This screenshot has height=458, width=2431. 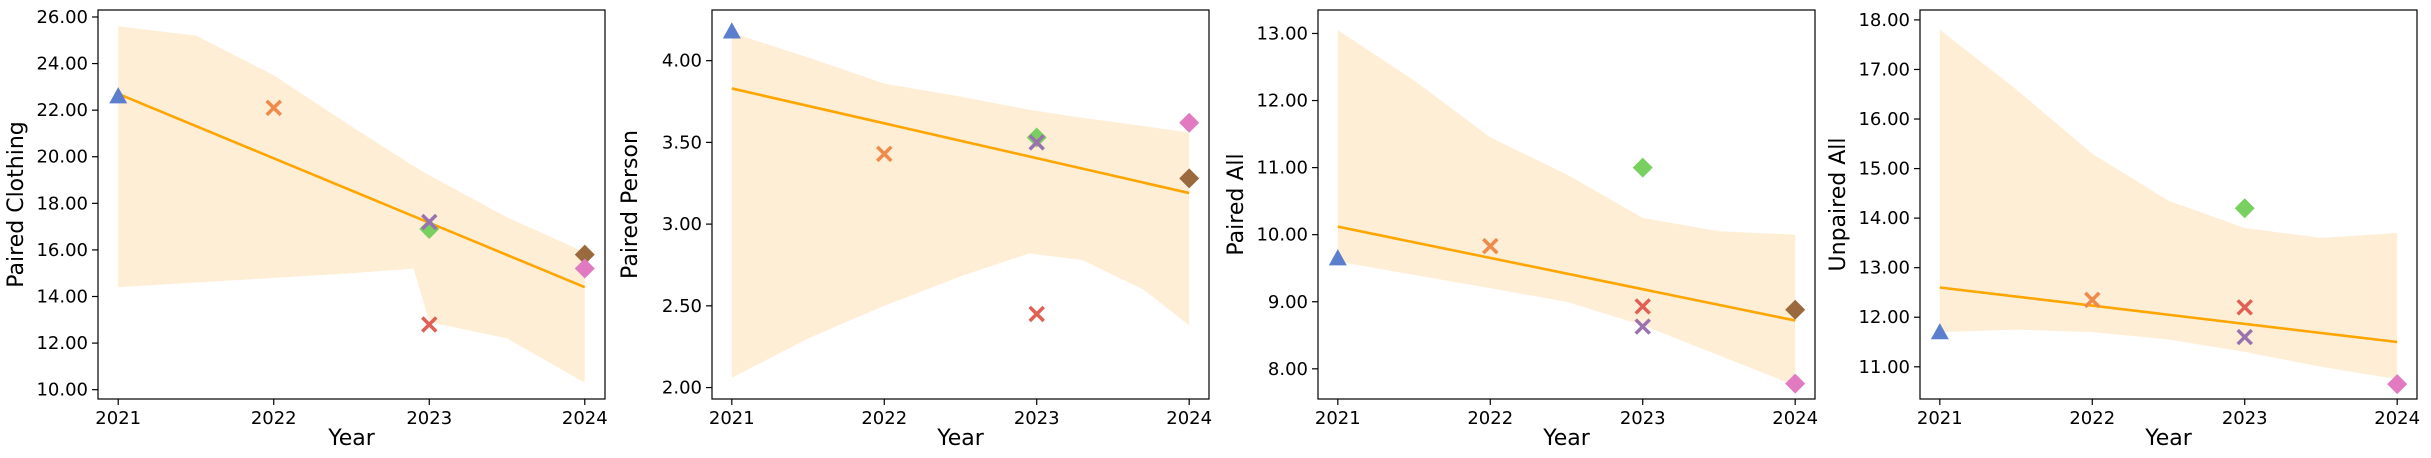 I want to click on y-axis-label: Unpaired All, so click(x=1838, y=205).